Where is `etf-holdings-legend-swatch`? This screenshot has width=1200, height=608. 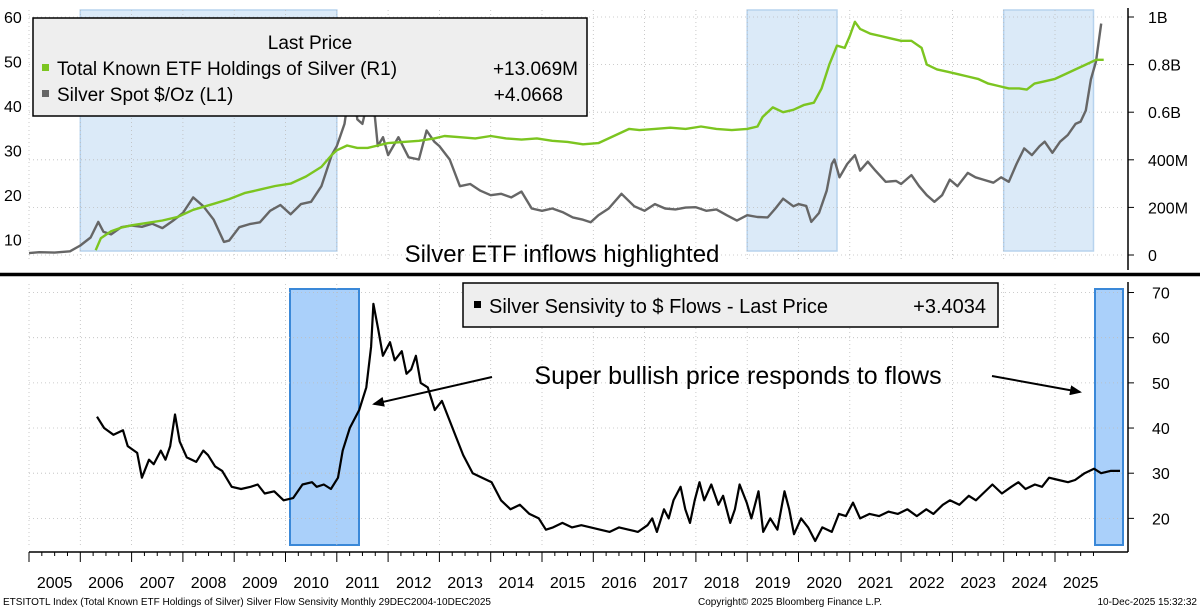
etf-holdings-legend-swatch is located at coordinates (45, 67).